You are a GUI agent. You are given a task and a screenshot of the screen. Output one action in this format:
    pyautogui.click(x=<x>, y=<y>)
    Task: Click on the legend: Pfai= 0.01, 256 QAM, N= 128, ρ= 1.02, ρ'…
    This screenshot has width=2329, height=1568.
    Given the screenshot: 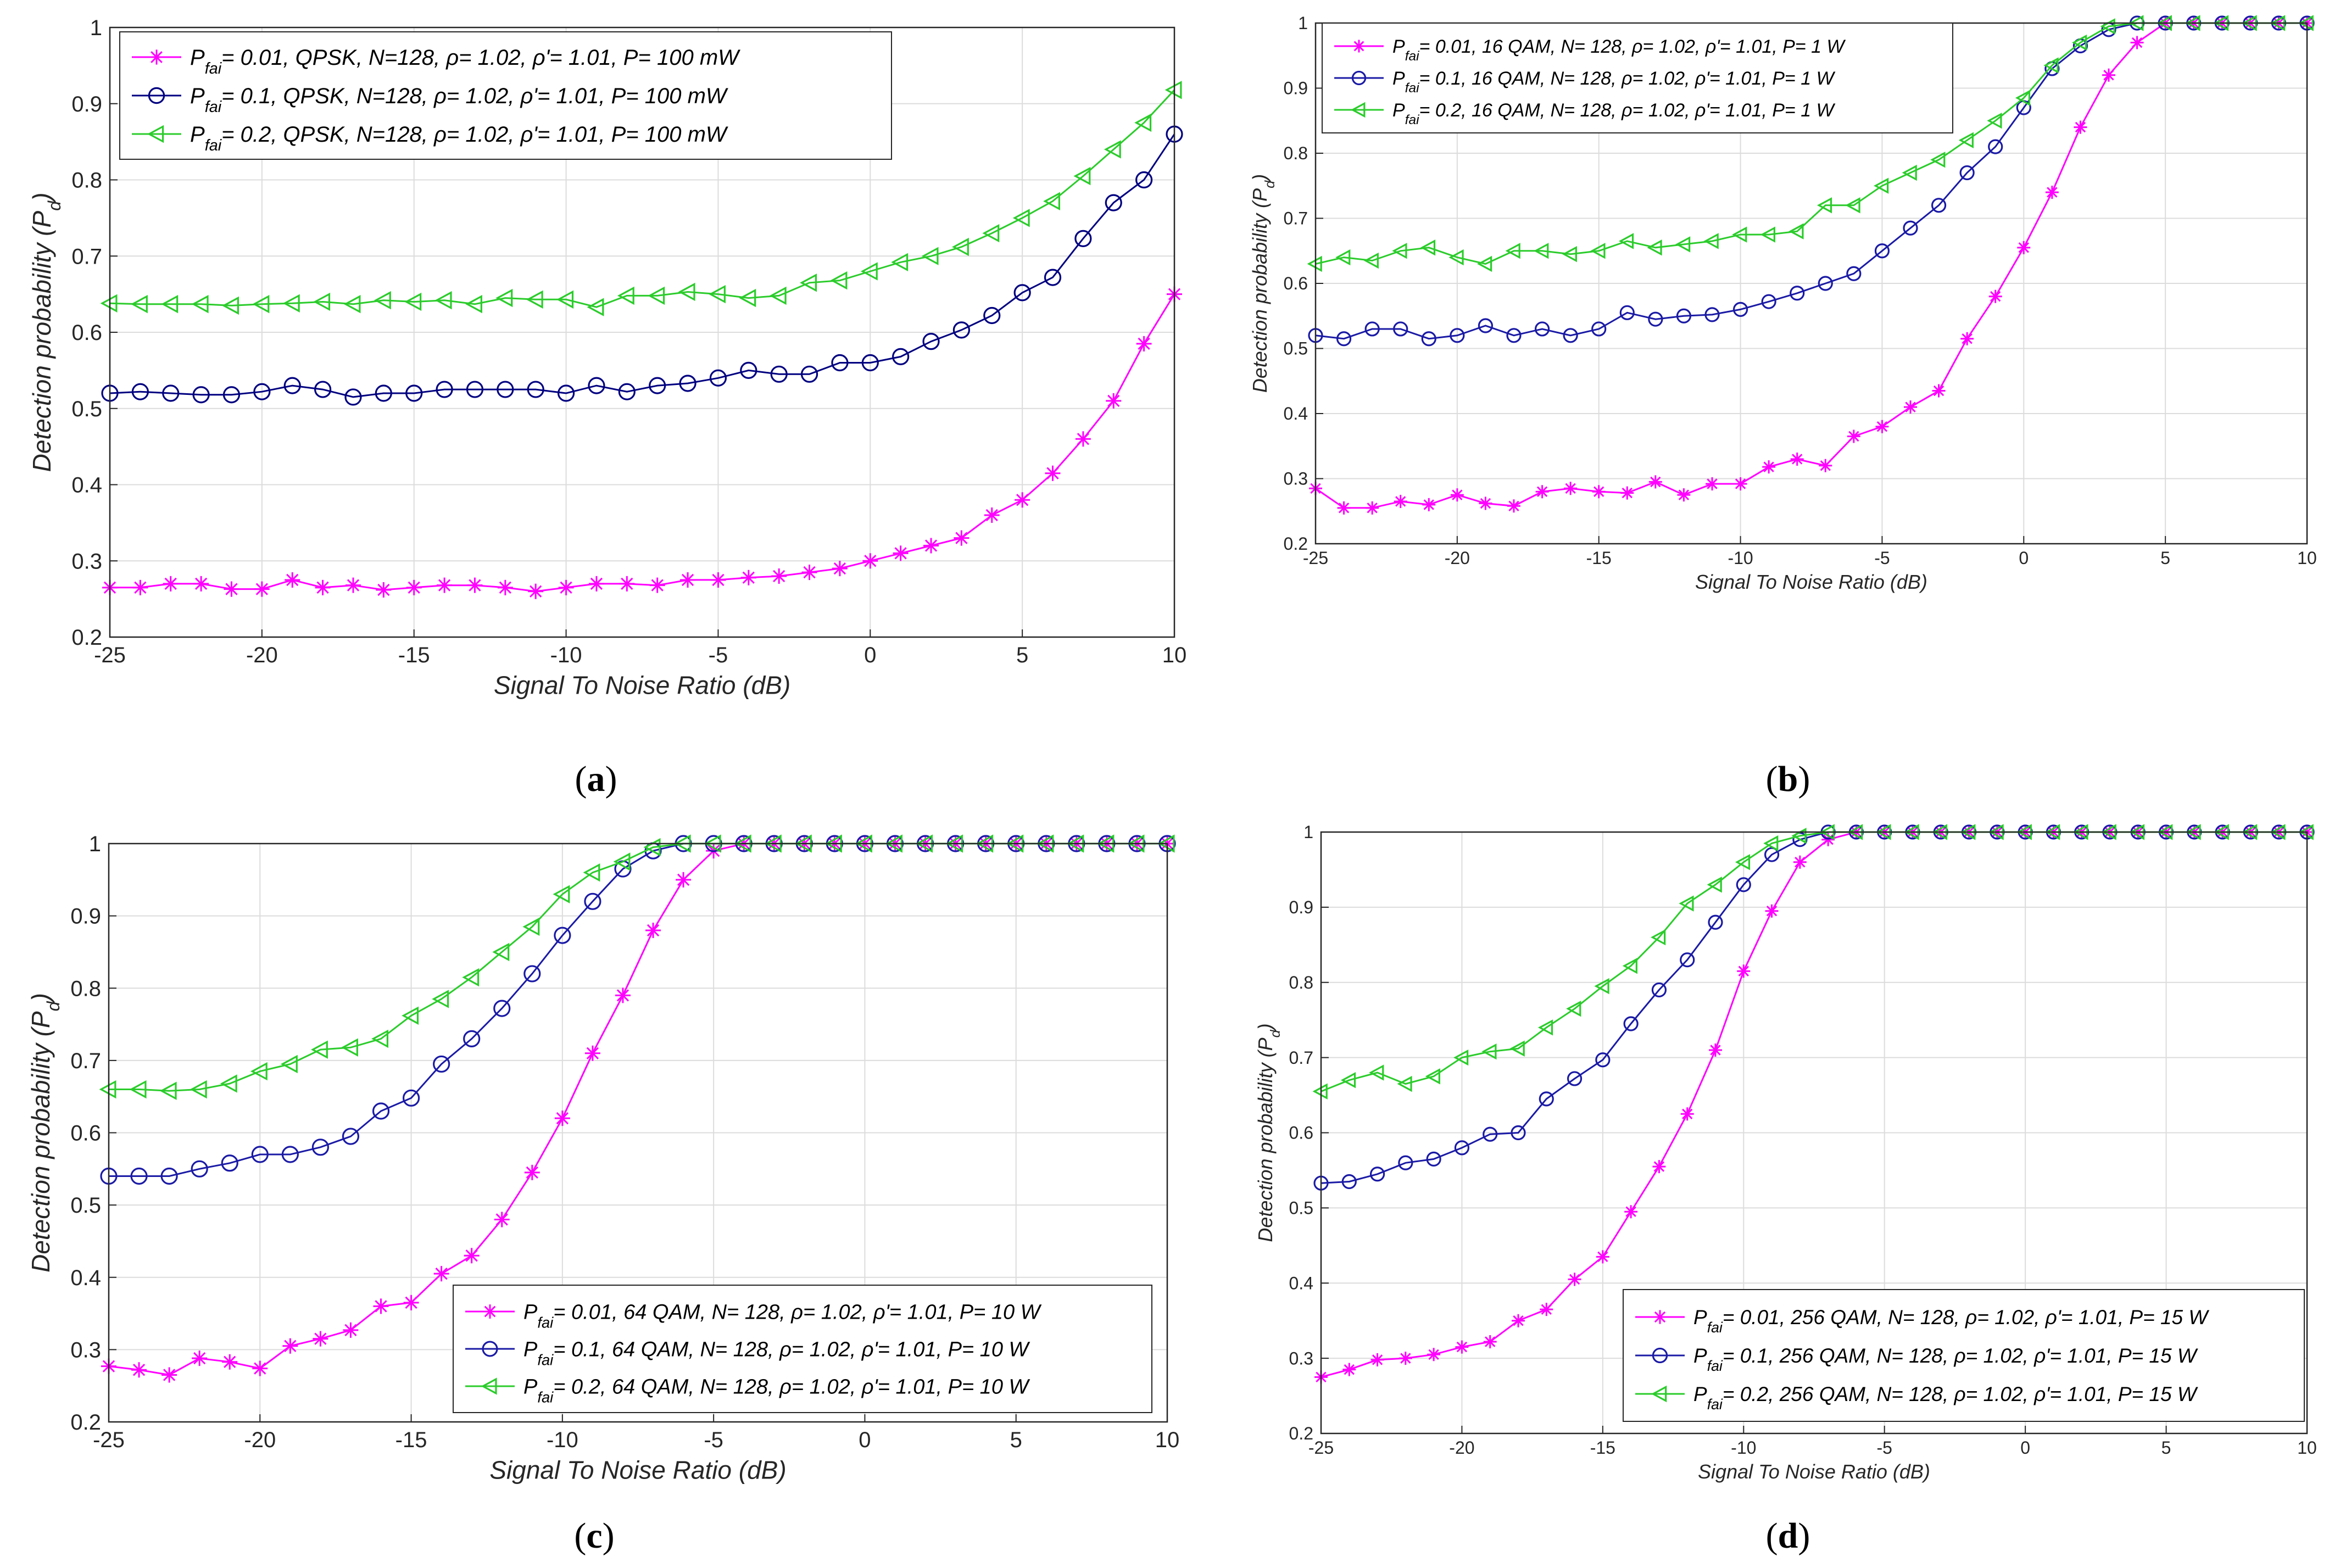 What is the action you would take?
    pyautogui.click(x=1964, y=1355)
    